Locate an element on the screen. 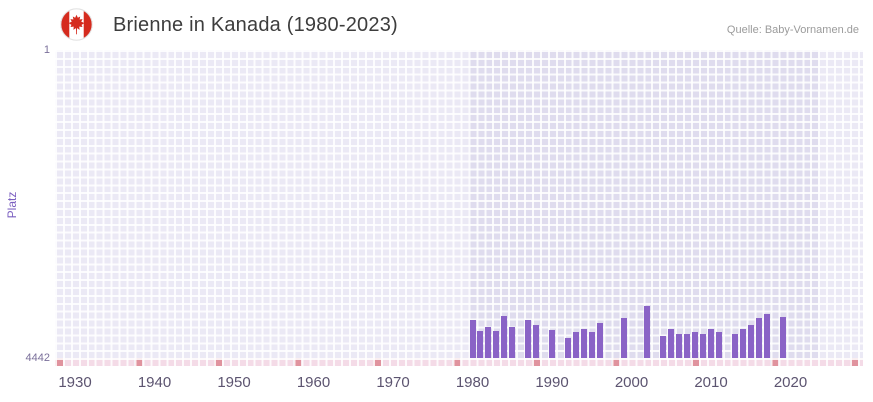 The image size is (873, 402). bar-year-2011 is located at coordinates (718, 344).